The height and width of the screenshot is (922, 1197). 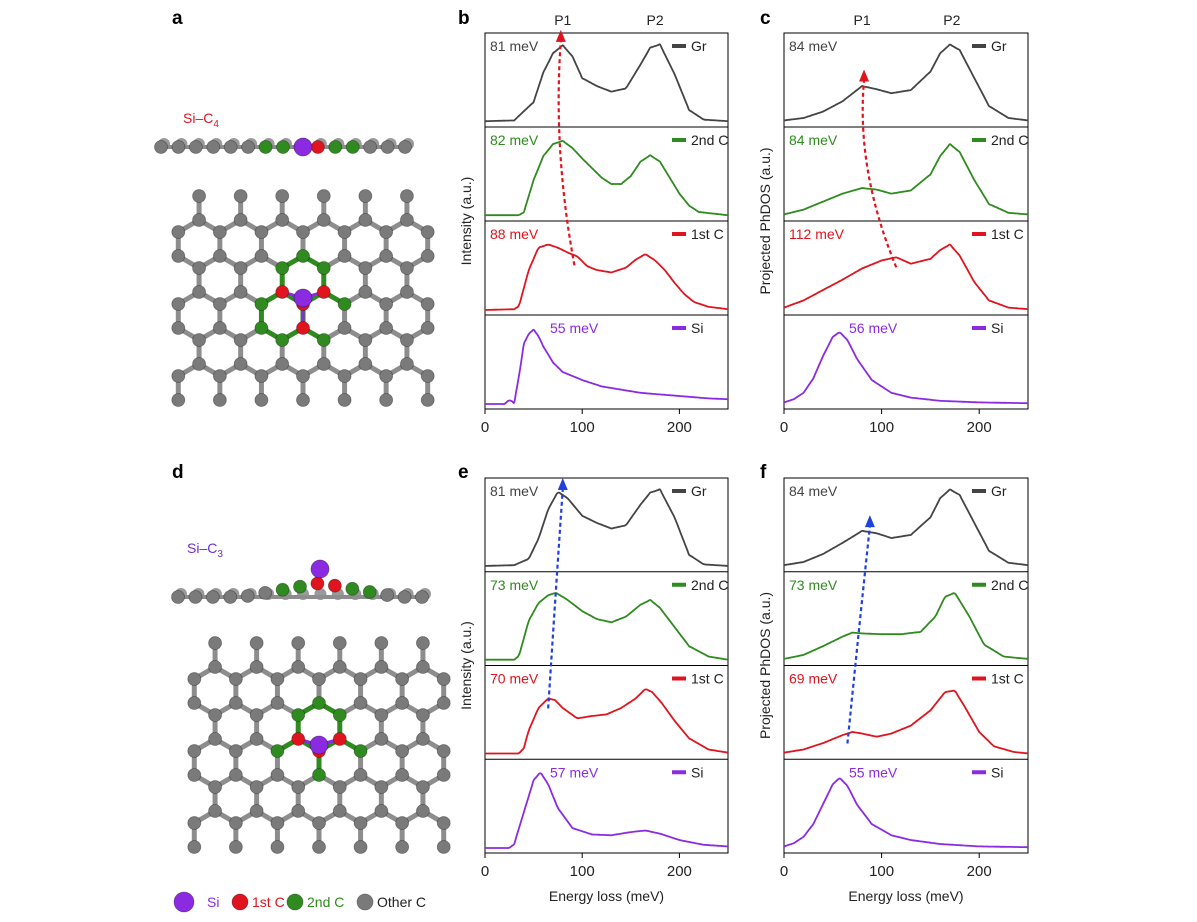 What do you see at coordinates (679, 234) in the screenshot?
I see `legend-swatch-1st-c` at bounding box center [679, 234].